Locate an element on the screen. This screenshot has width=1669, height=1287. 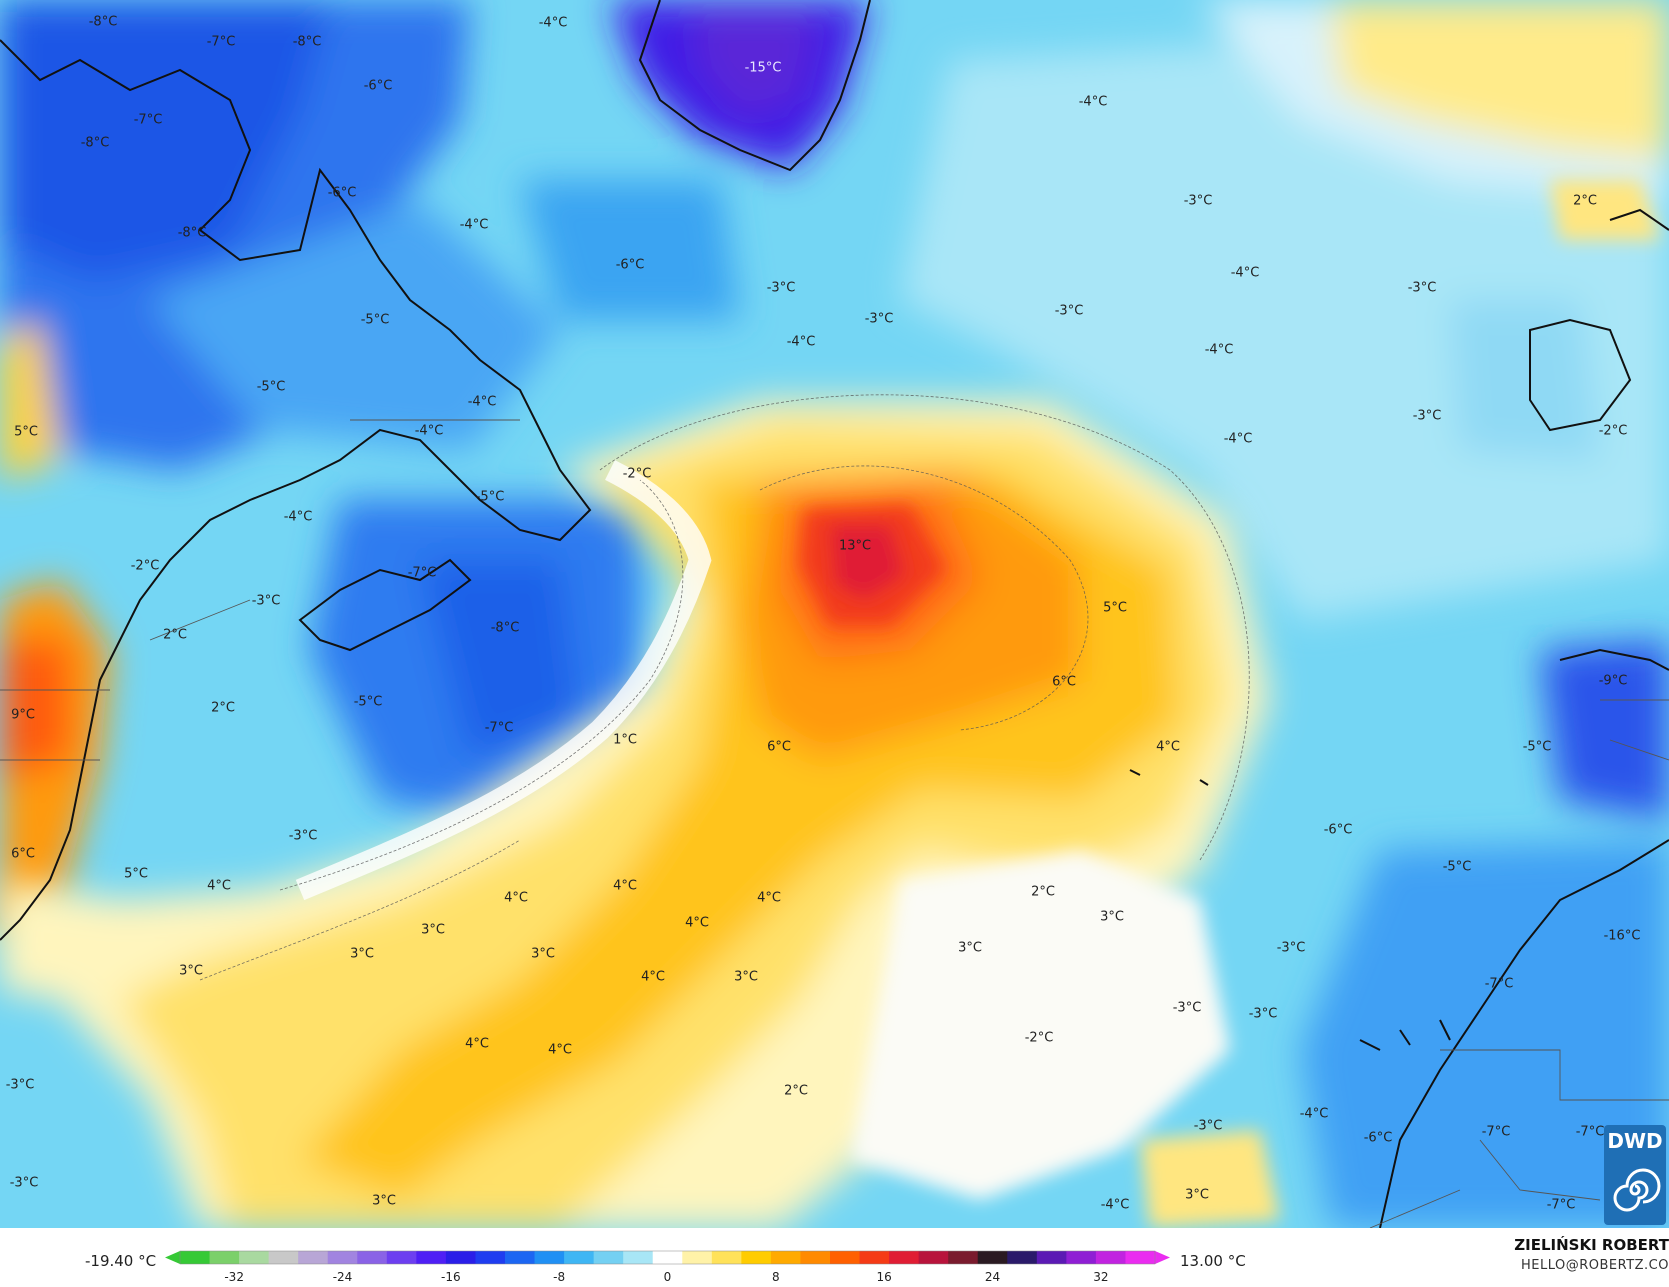
legend-min-value: -19.40 °C is located at coordinates (121, 1261).